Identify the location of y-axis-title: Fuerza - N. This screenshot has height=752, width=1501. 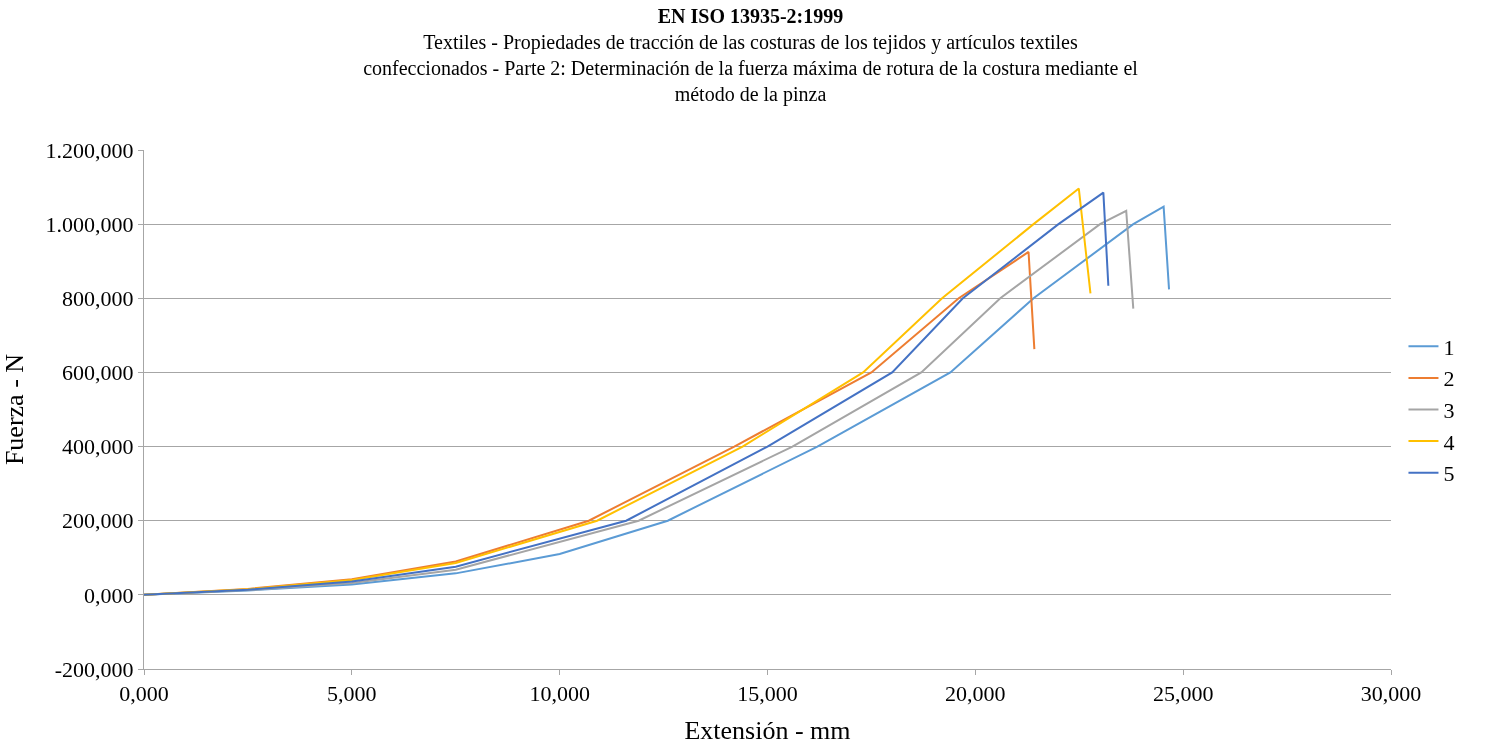
(14, 409).